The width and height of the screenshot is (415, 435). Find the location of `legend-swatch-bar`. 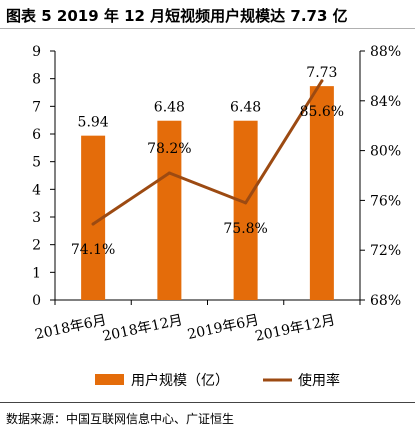

legend-swatch-bar is located at coordinates (109, 379).